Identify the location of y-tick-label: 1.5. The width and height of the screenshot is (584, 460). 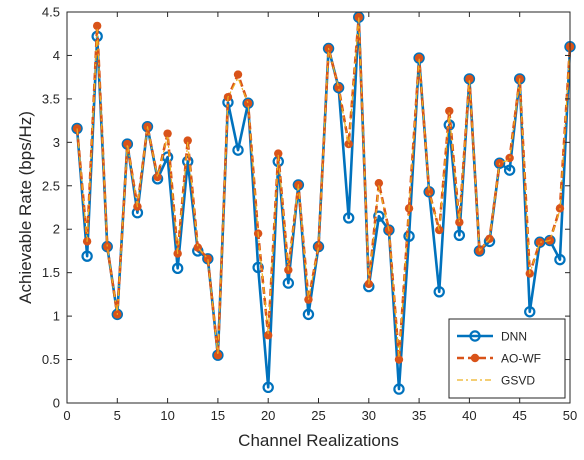
(51, 272).